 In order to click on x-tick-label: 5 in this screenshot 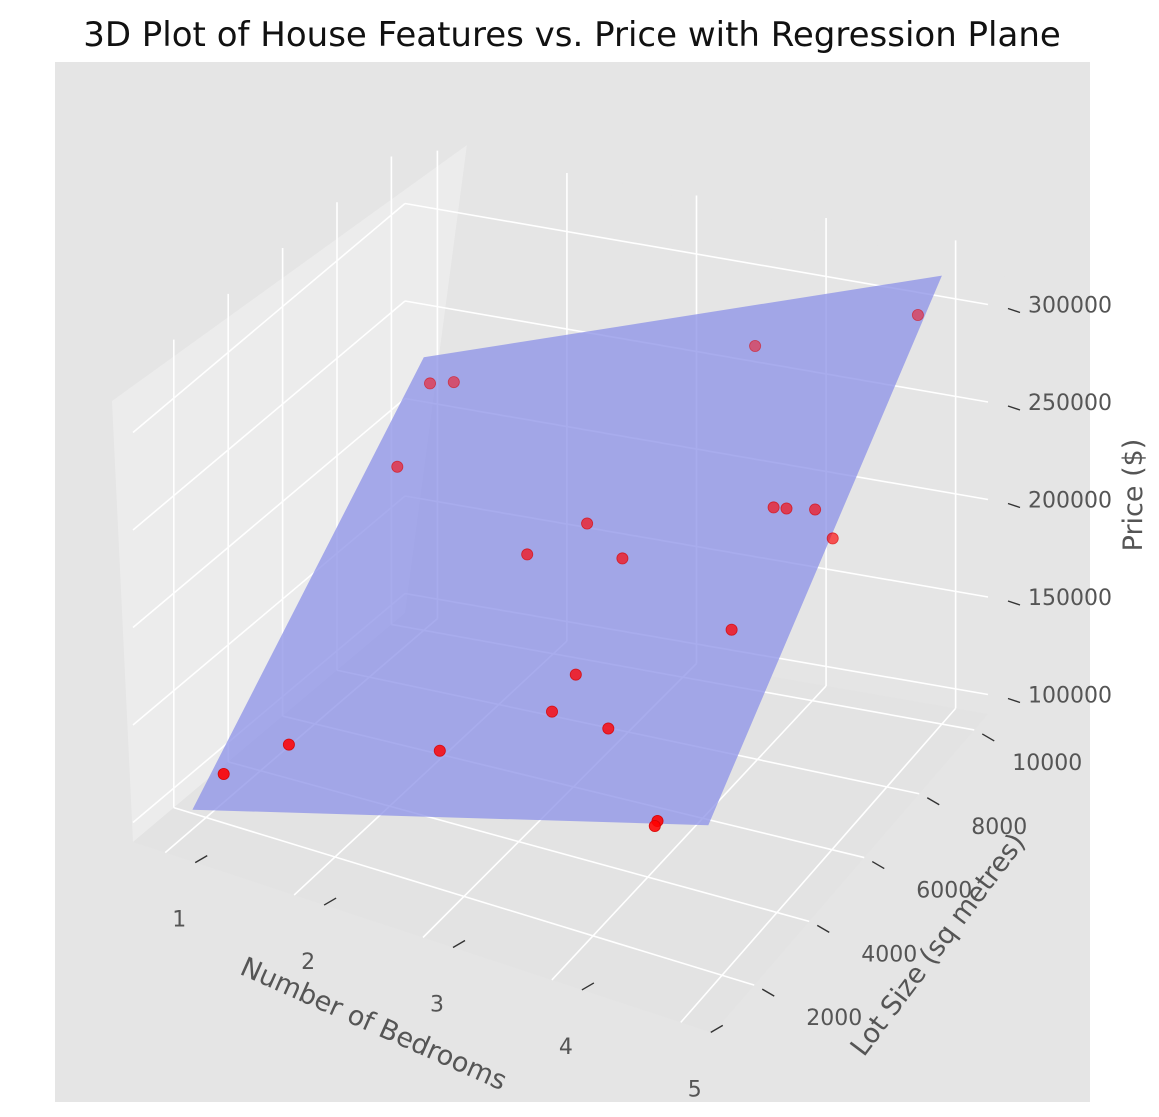, I will do `click(695, 1089)`.